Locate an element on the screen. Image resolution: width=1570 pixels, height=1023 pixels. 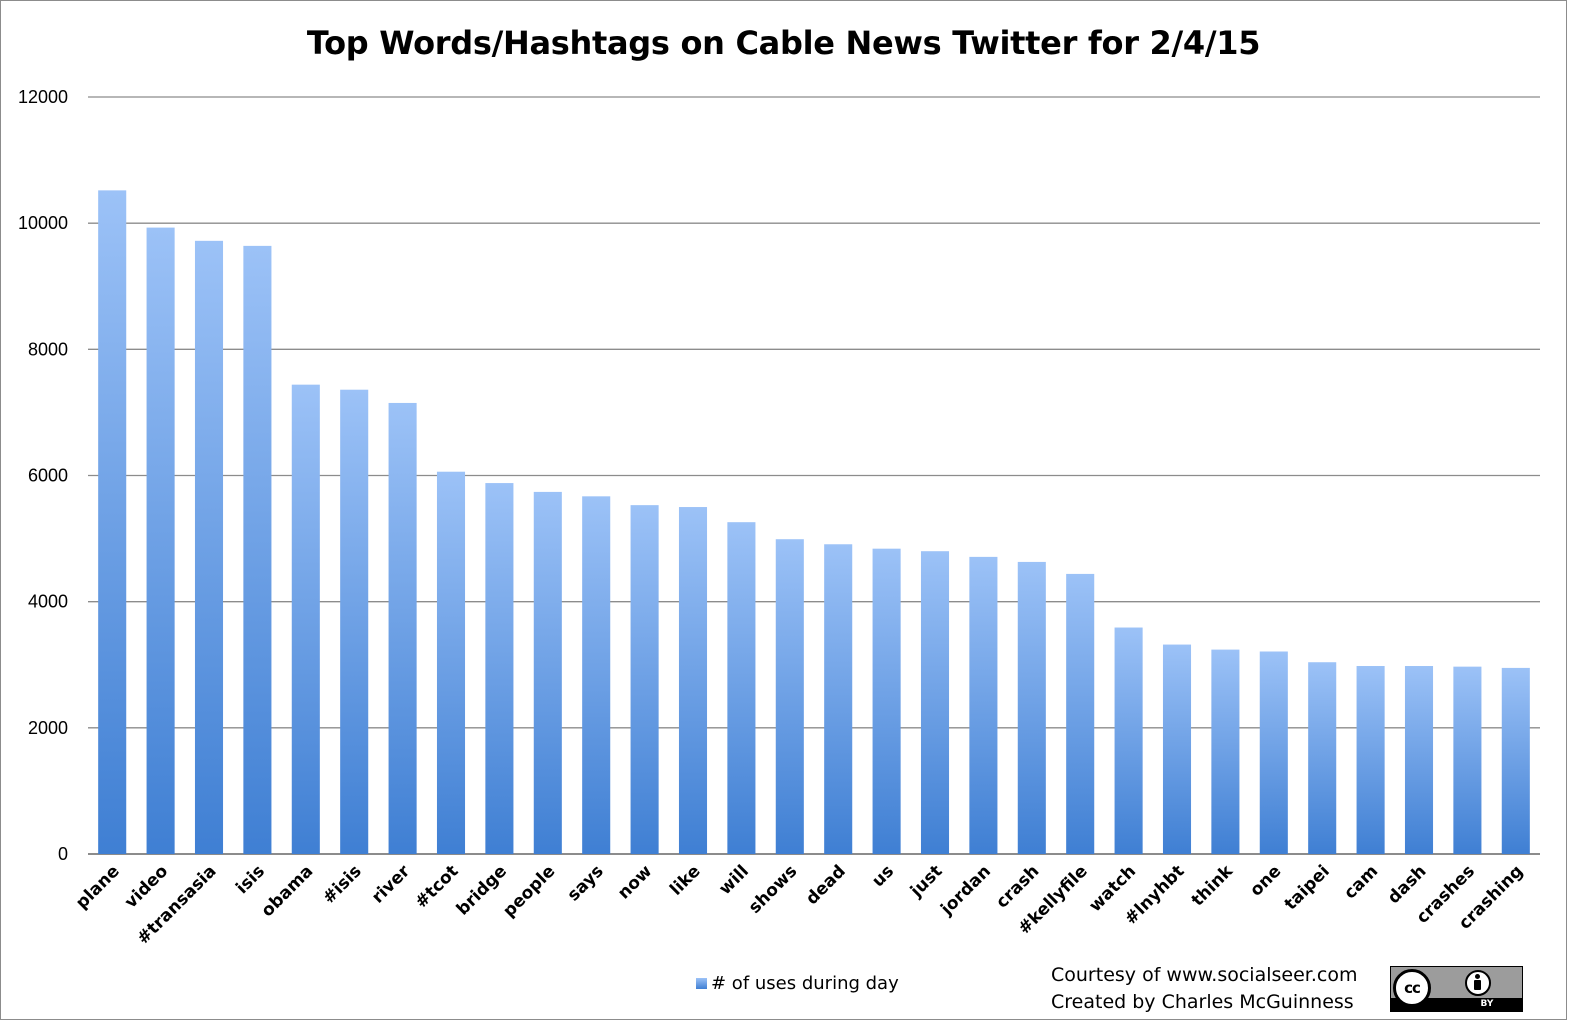
credits-line-1: Courtesy of www.socialseer.com is located at coordinates (1204, 975).